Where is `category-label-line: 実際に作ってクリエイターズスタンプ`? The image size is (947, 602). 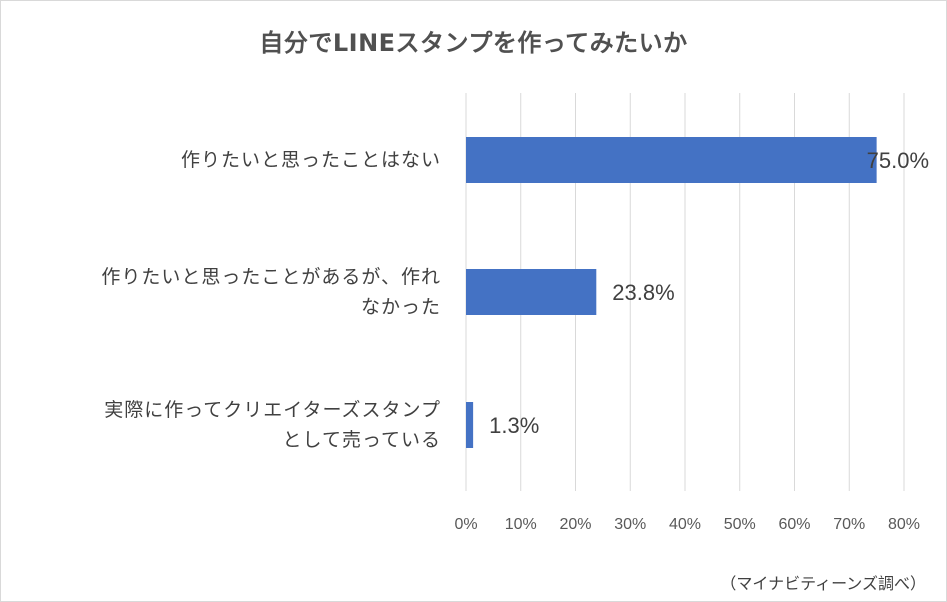
category-label-line: 実際に作ってクリエイターズスタンプ is located at coordinates (272, 410).